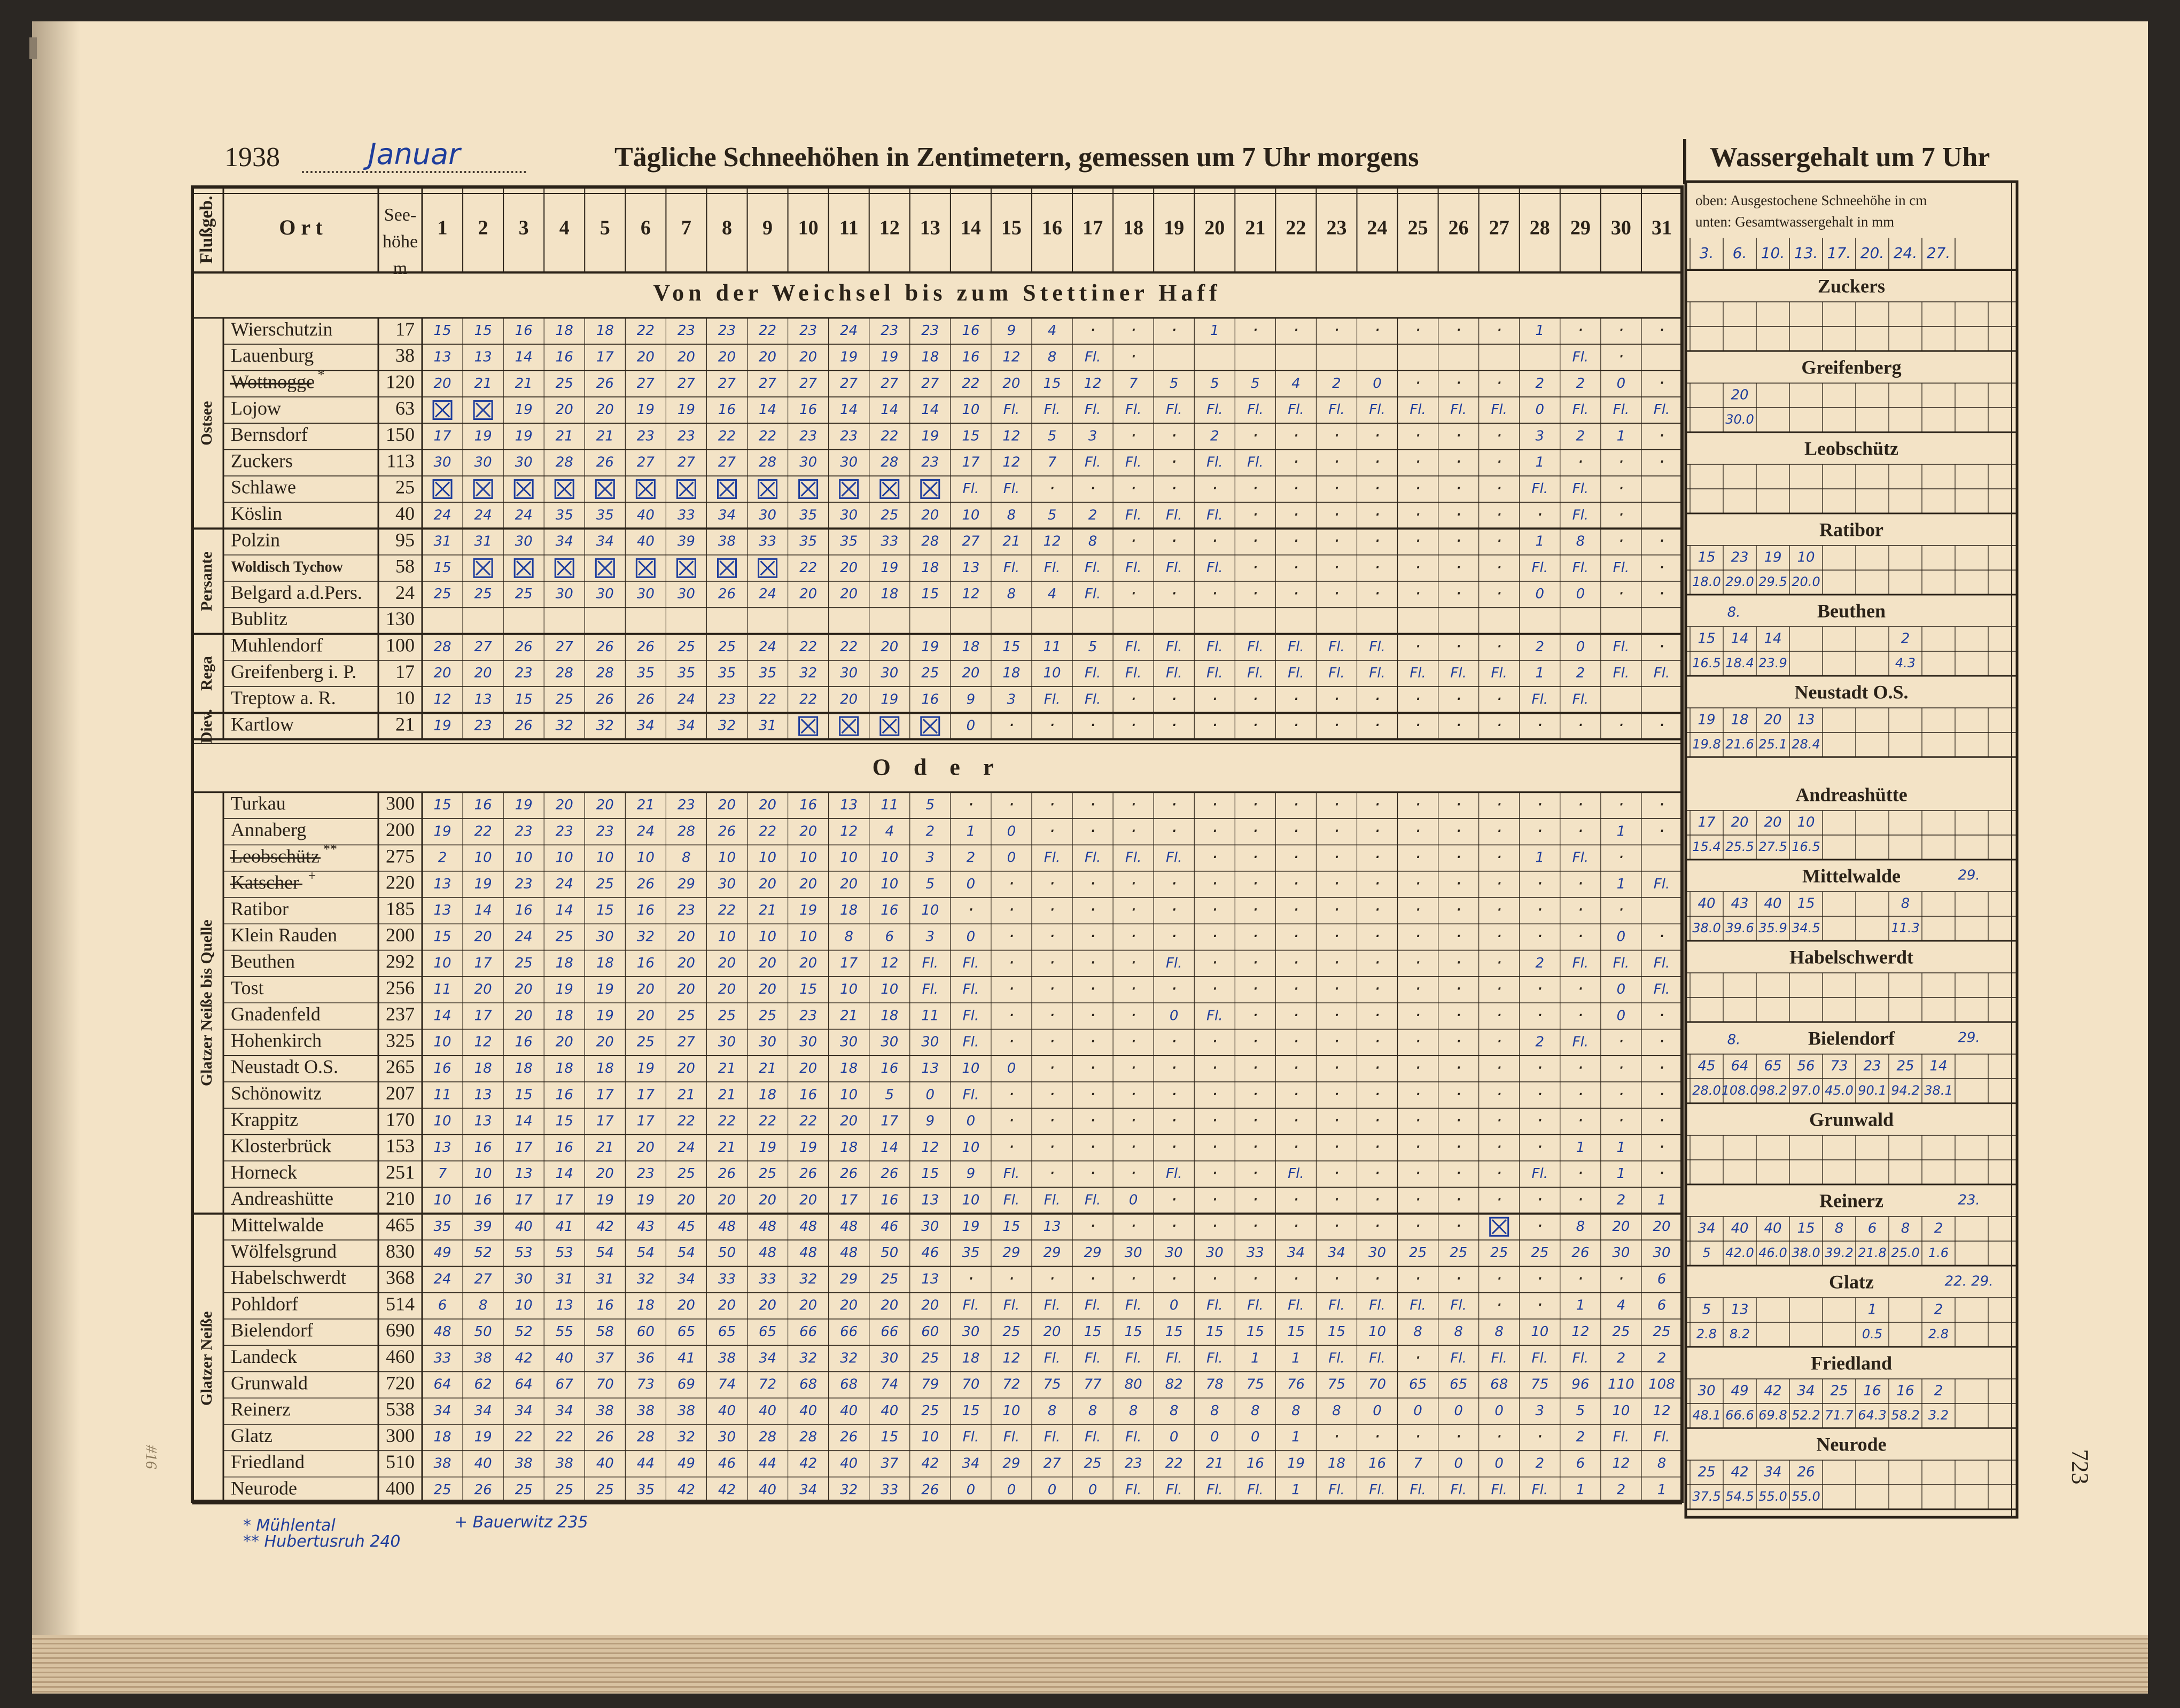 The width and height of the screenshot is (2180, 1708). I want to click on header-day: 28, so click(1540, 228).